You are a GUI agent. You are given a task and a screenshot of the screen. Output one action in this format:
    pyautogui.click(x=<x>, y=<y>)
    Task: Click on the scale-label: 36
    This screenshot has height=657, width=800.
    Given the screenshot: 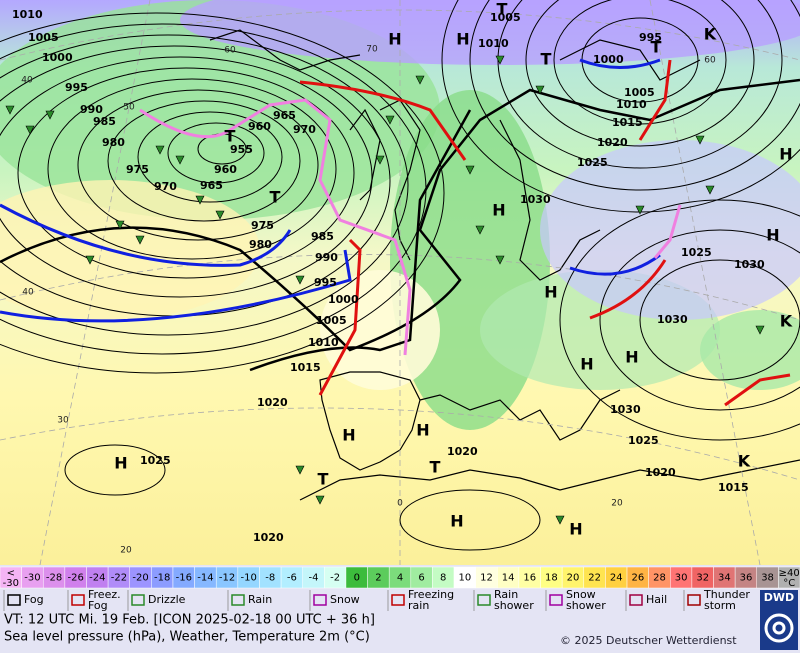 What is the action you would take?
    pyautogui.click(x=746, y=578)
    